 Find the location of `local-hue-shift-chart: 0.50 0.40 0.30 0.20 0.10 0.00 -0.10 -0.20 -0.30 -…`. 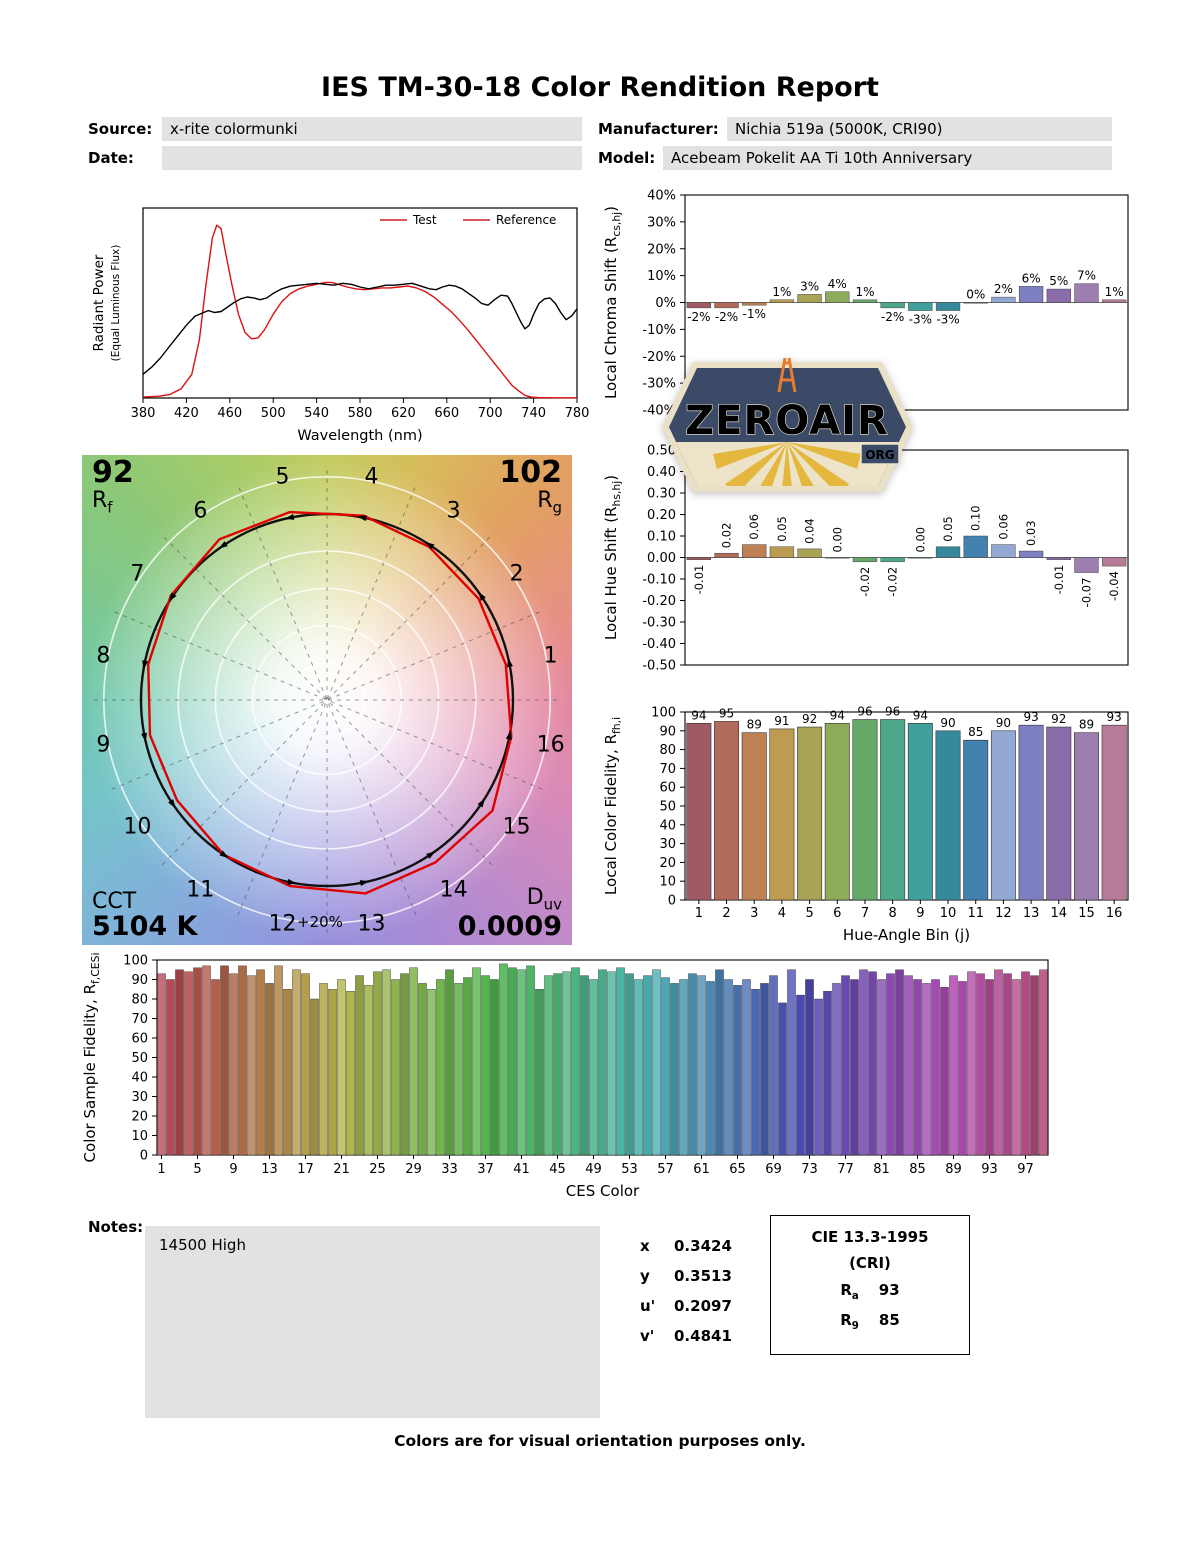

local-hue-shift-chart: 0.50 0.40 0.30 0.20 0.10 0.00 -0.10 -0.20 -0.30 -… is located at coordinates (867, 567).